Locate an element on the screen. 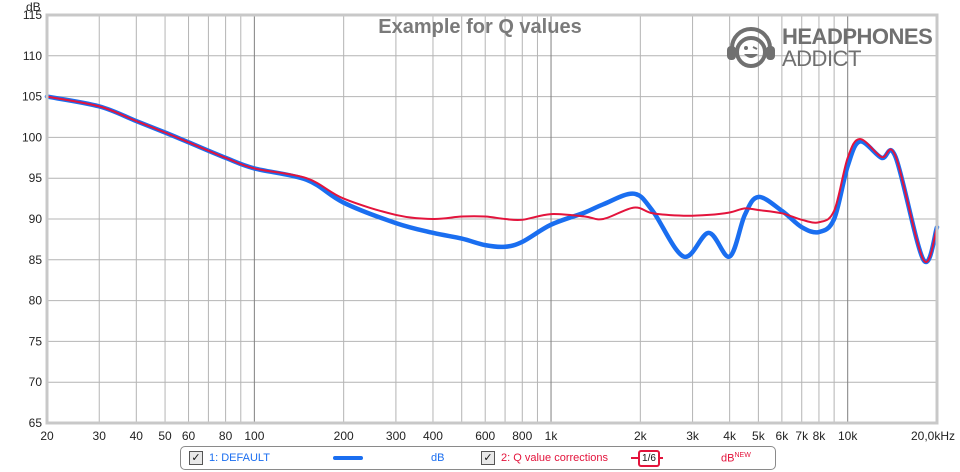  series-2-label: 2: Q value corrections is located at coordinates (554, 458).